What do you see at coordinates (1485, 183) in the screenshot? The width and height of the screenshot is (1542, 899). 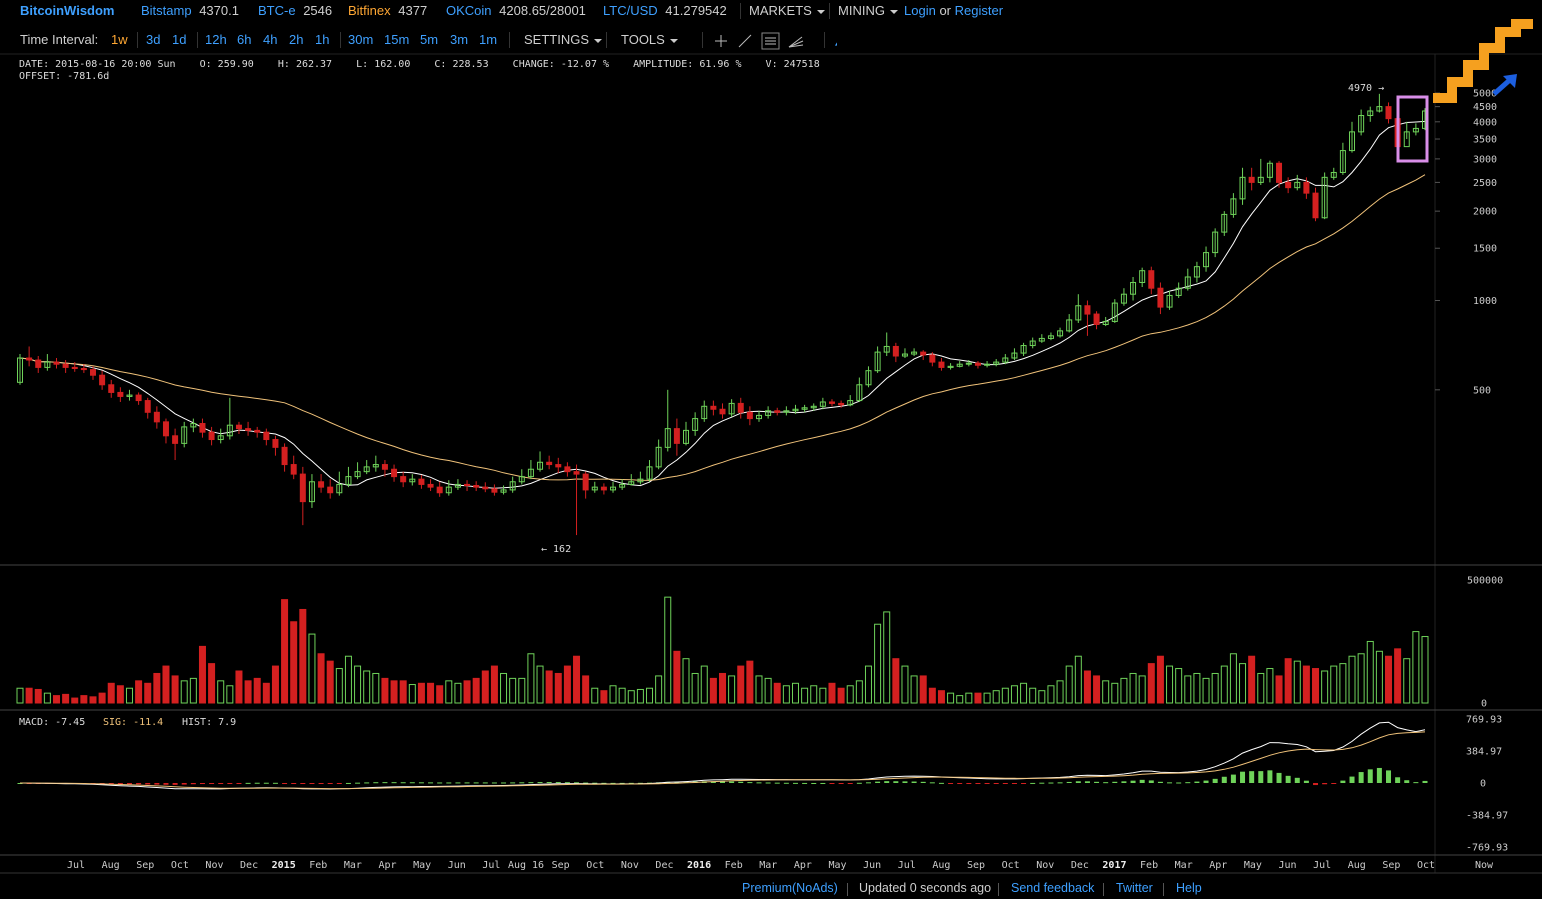 I see `price-axis-label: 2500` at bounding box center [1485, 183].